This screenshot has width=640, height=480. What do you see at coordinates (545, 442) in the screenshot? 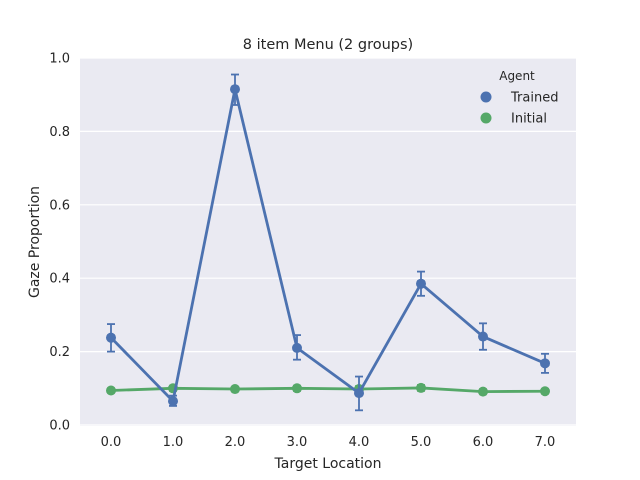
I see `x-tick-label: 7.0` at bounding box center [545, 442].